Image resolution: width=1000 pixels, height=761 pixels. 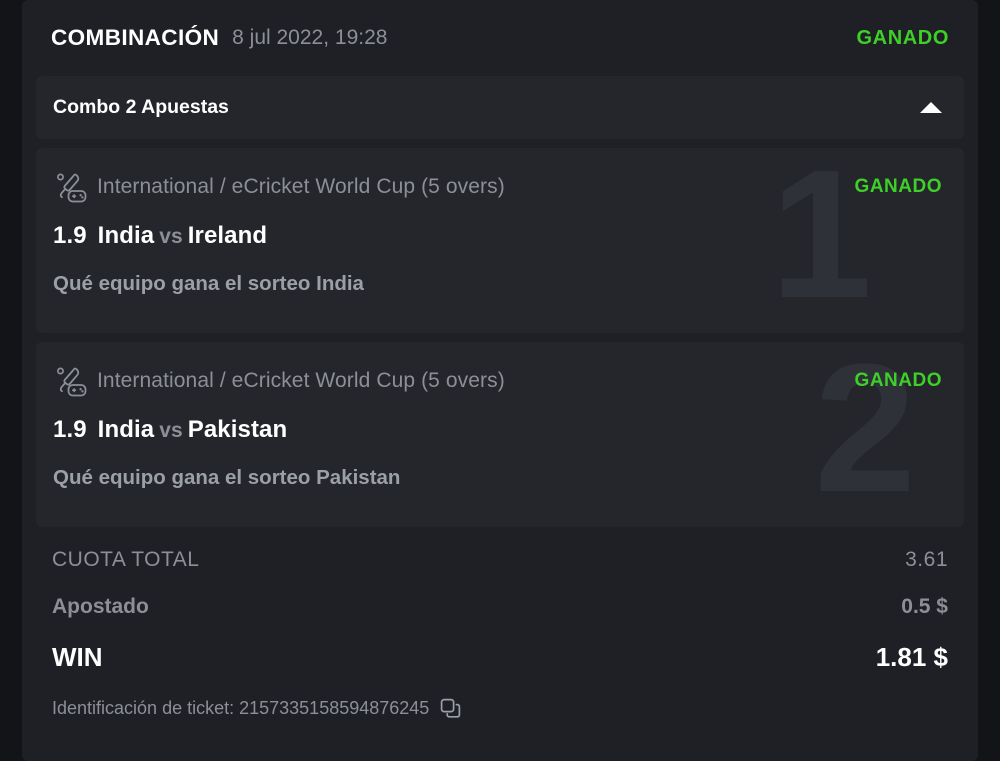 I want to click on triangle-up-glyph, so click(x=931, y=107).